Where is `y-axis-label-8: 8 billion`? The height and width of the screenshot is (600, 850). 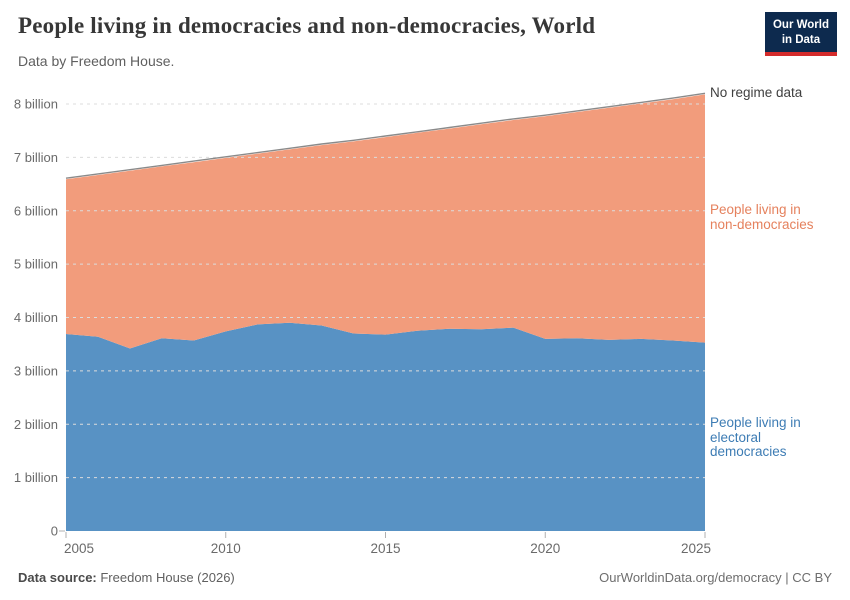
y-axis-label-8: 8 billion is located at coordinates (36, 104).